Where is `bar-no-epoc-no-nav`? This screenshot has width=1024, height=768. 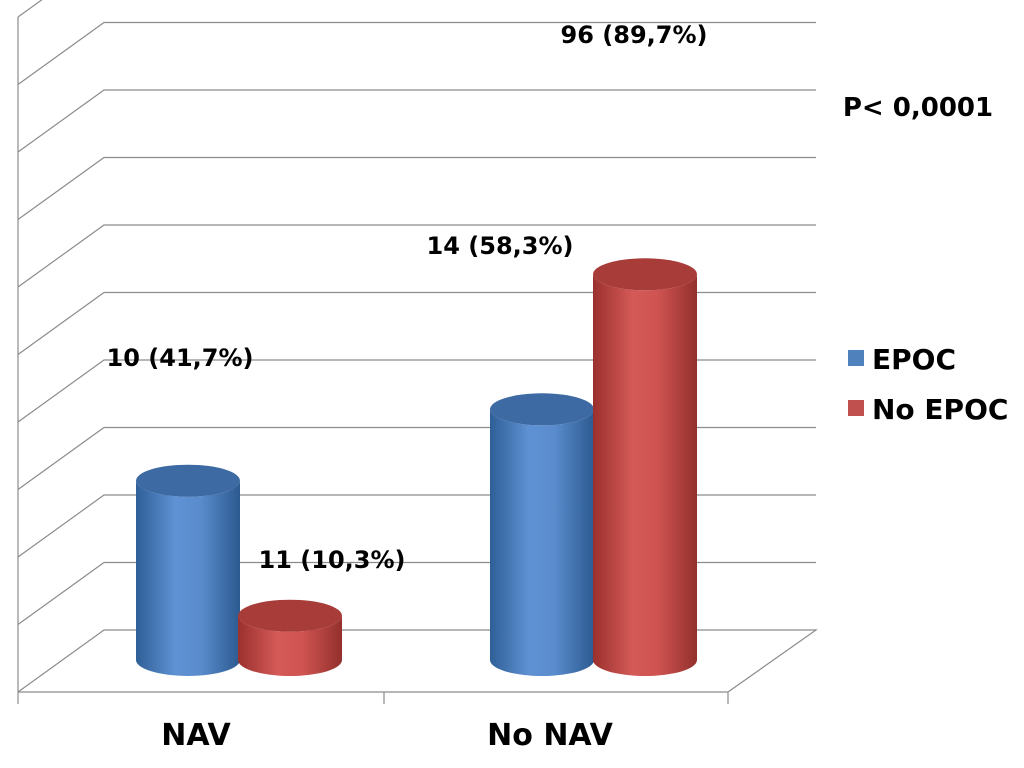
bar-no-epoc-no-nav is located at coordinates (645, 467).